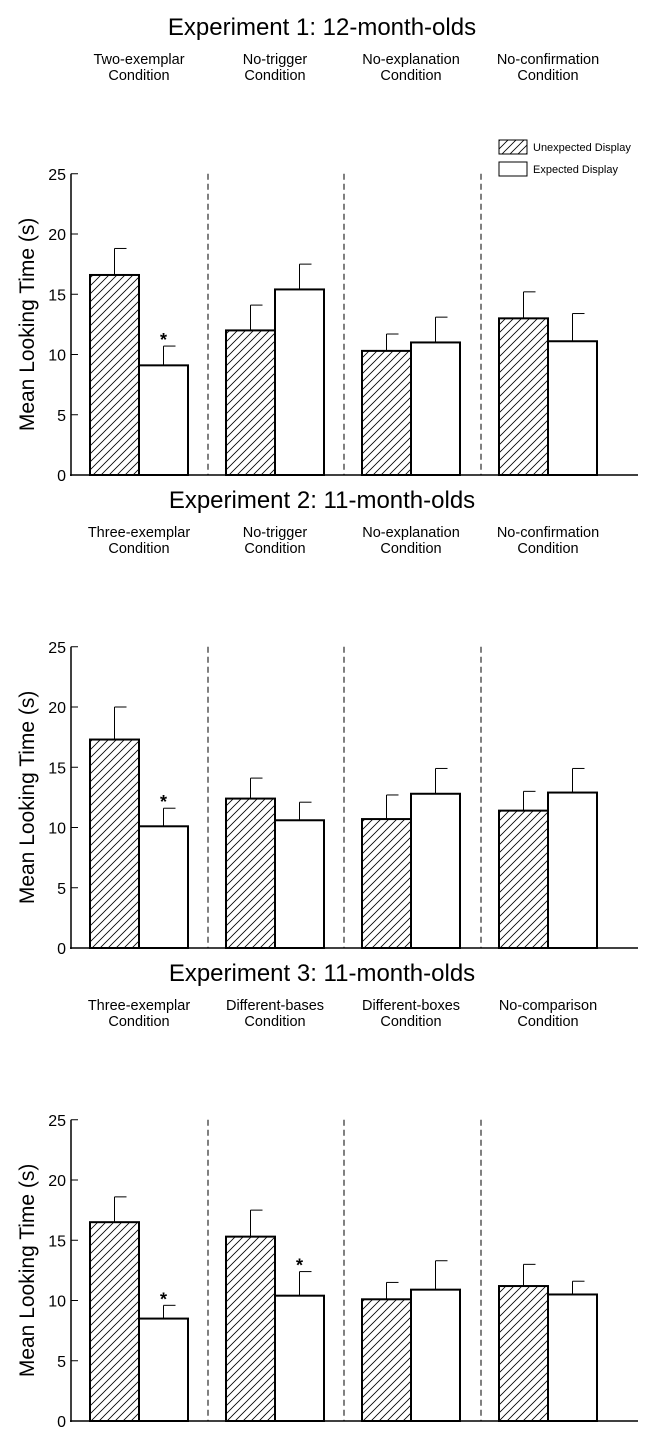 Image resolution: width=645 pixels, height=1439 pixels. I want to click on chart-title: Experiment 2: 11-month-olds, so click(322, 500).